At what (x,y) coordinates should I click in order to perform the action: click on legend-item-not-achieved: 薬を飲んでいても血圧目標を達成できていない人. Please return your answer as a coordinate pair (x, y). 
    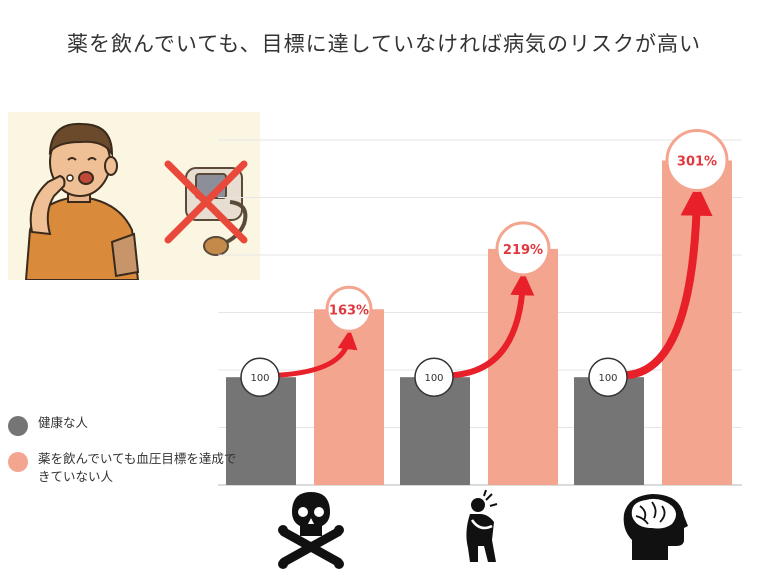
    Looking at the image, I should click on (123, 468).